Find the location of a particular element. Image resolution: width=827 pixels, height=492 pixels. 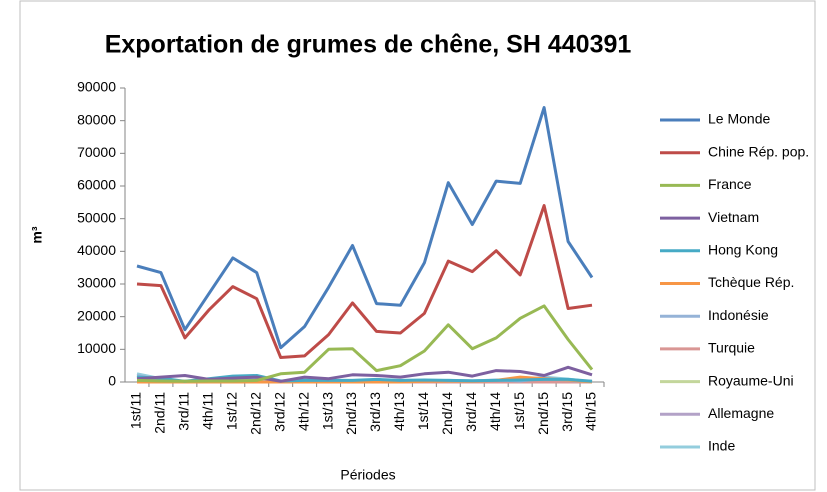

legend-label: Tchèque Rép. is located at coordinates (751, 282).